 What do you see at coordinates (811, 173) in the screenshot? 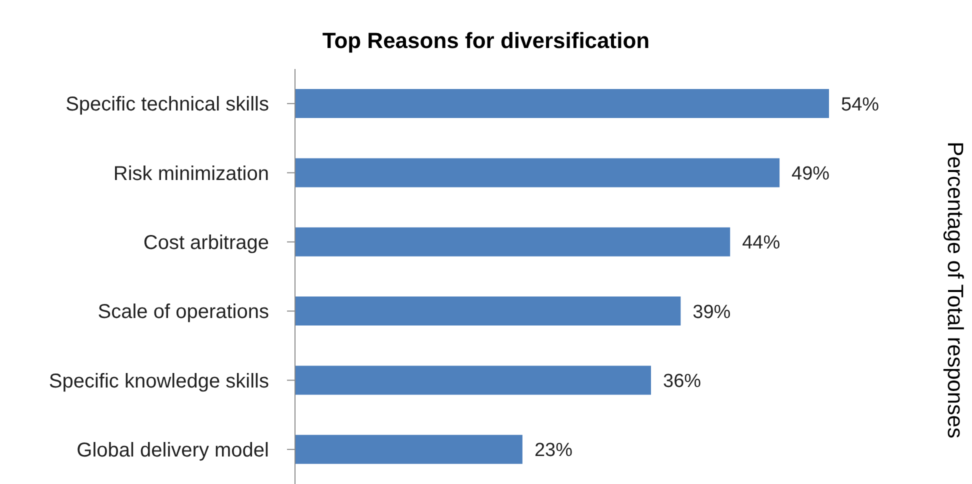
I see `data-label: 49%` at bounding box center [811, 173].